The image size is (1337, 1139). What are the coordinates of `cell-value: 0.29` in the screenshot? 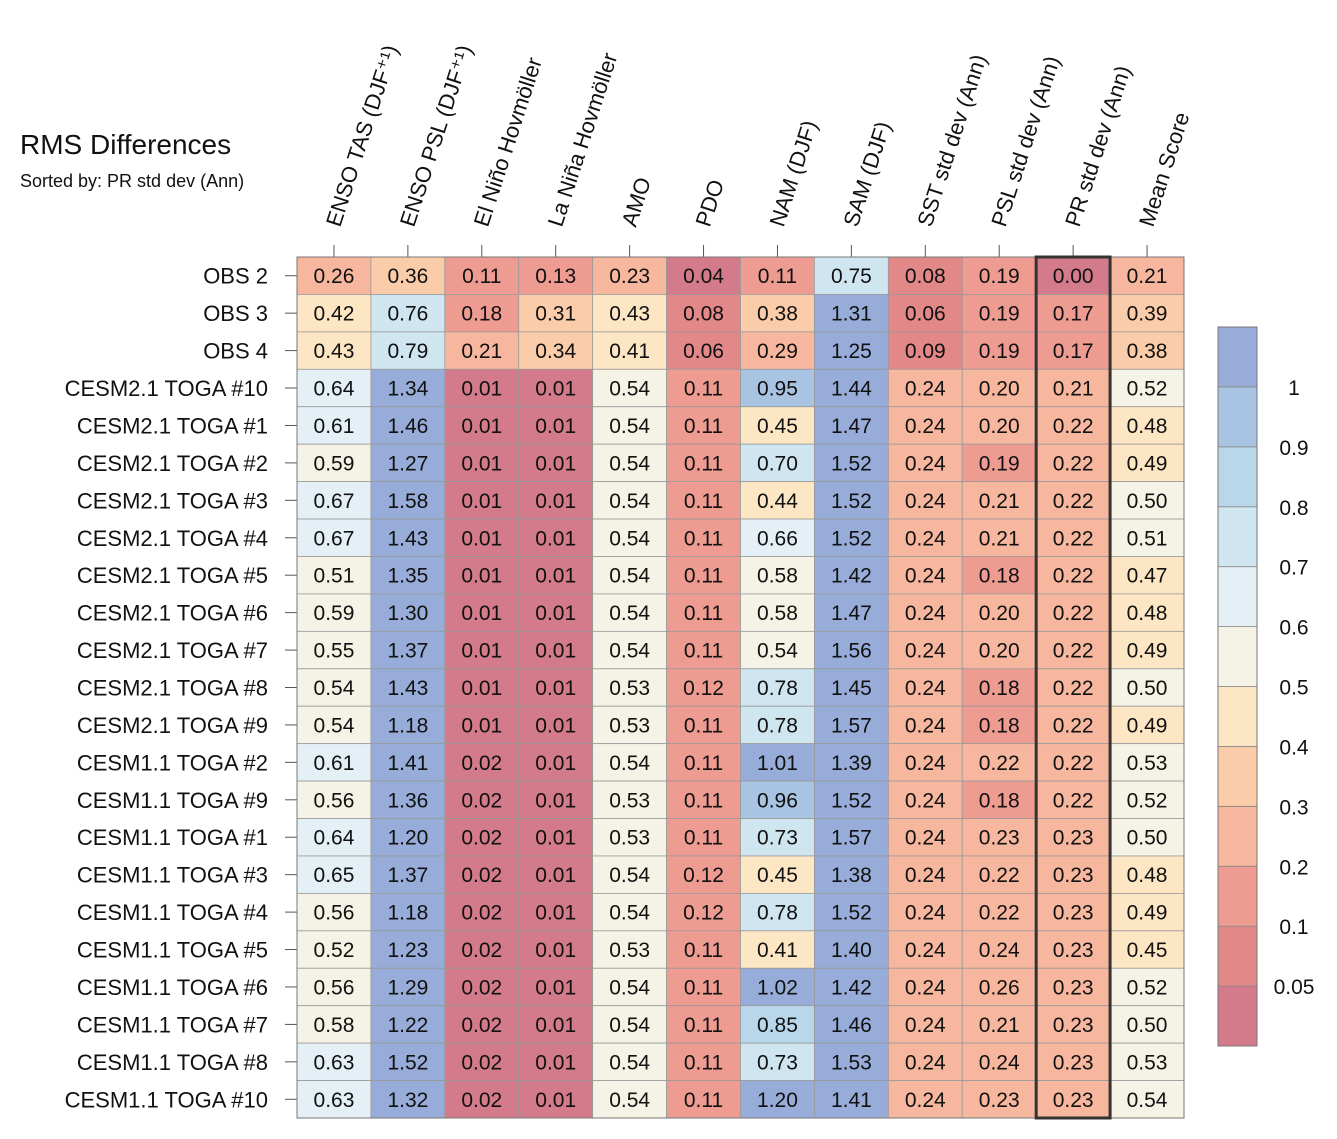 It's located at (777, 351).